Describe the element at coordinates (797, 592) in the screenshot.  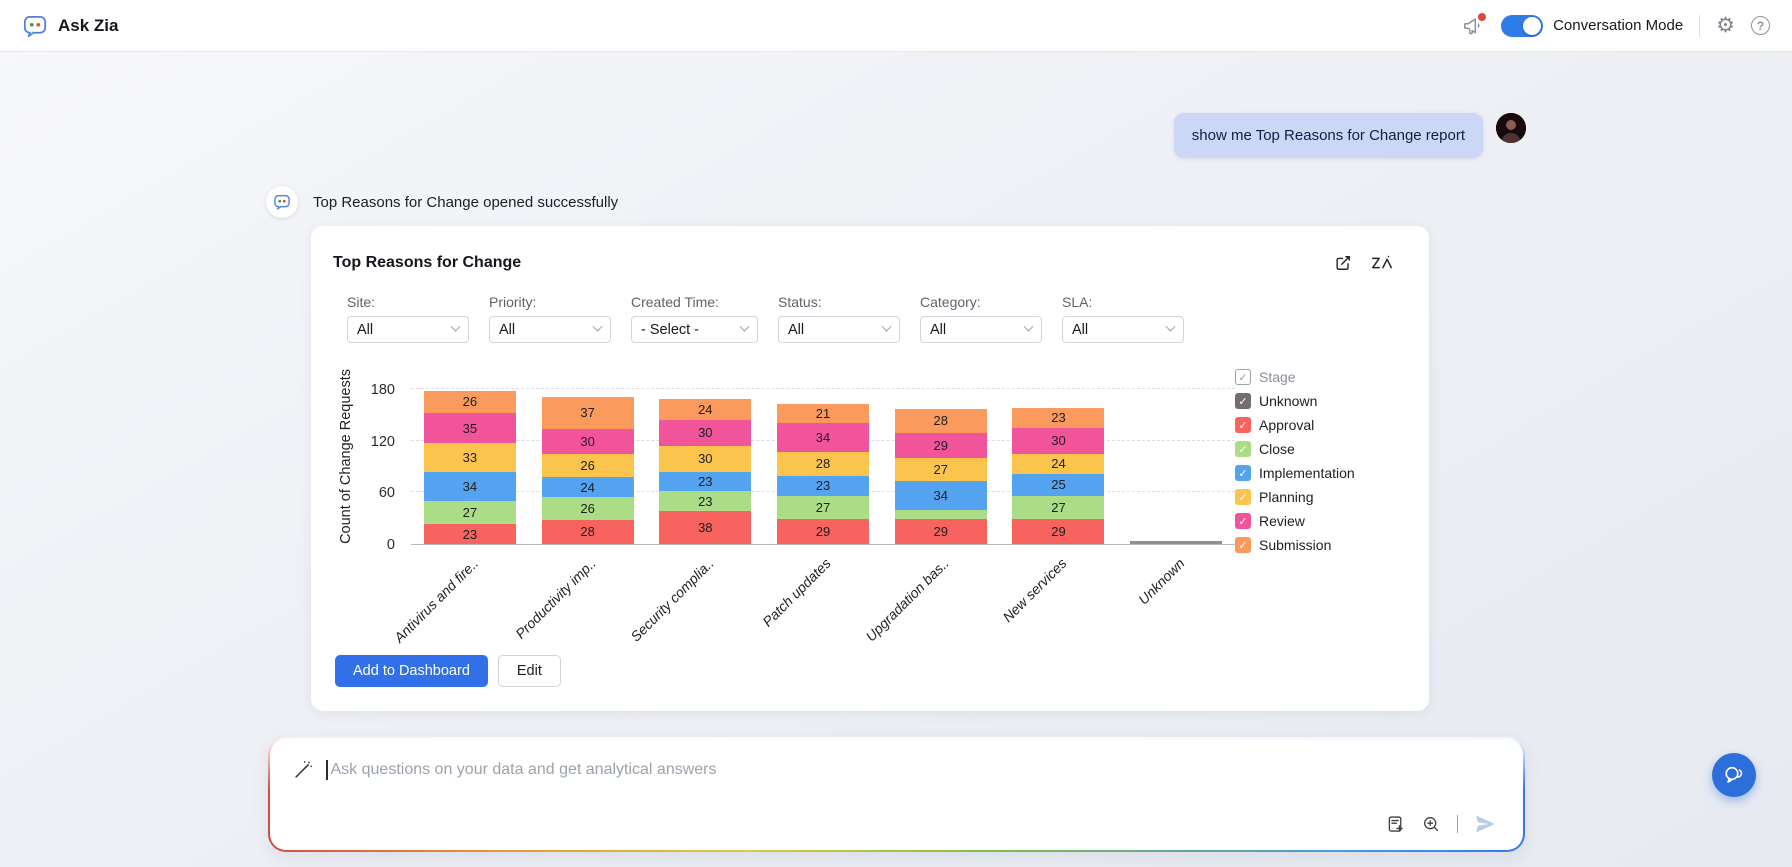
I see `x-axis-label: Patch updates` at that location.